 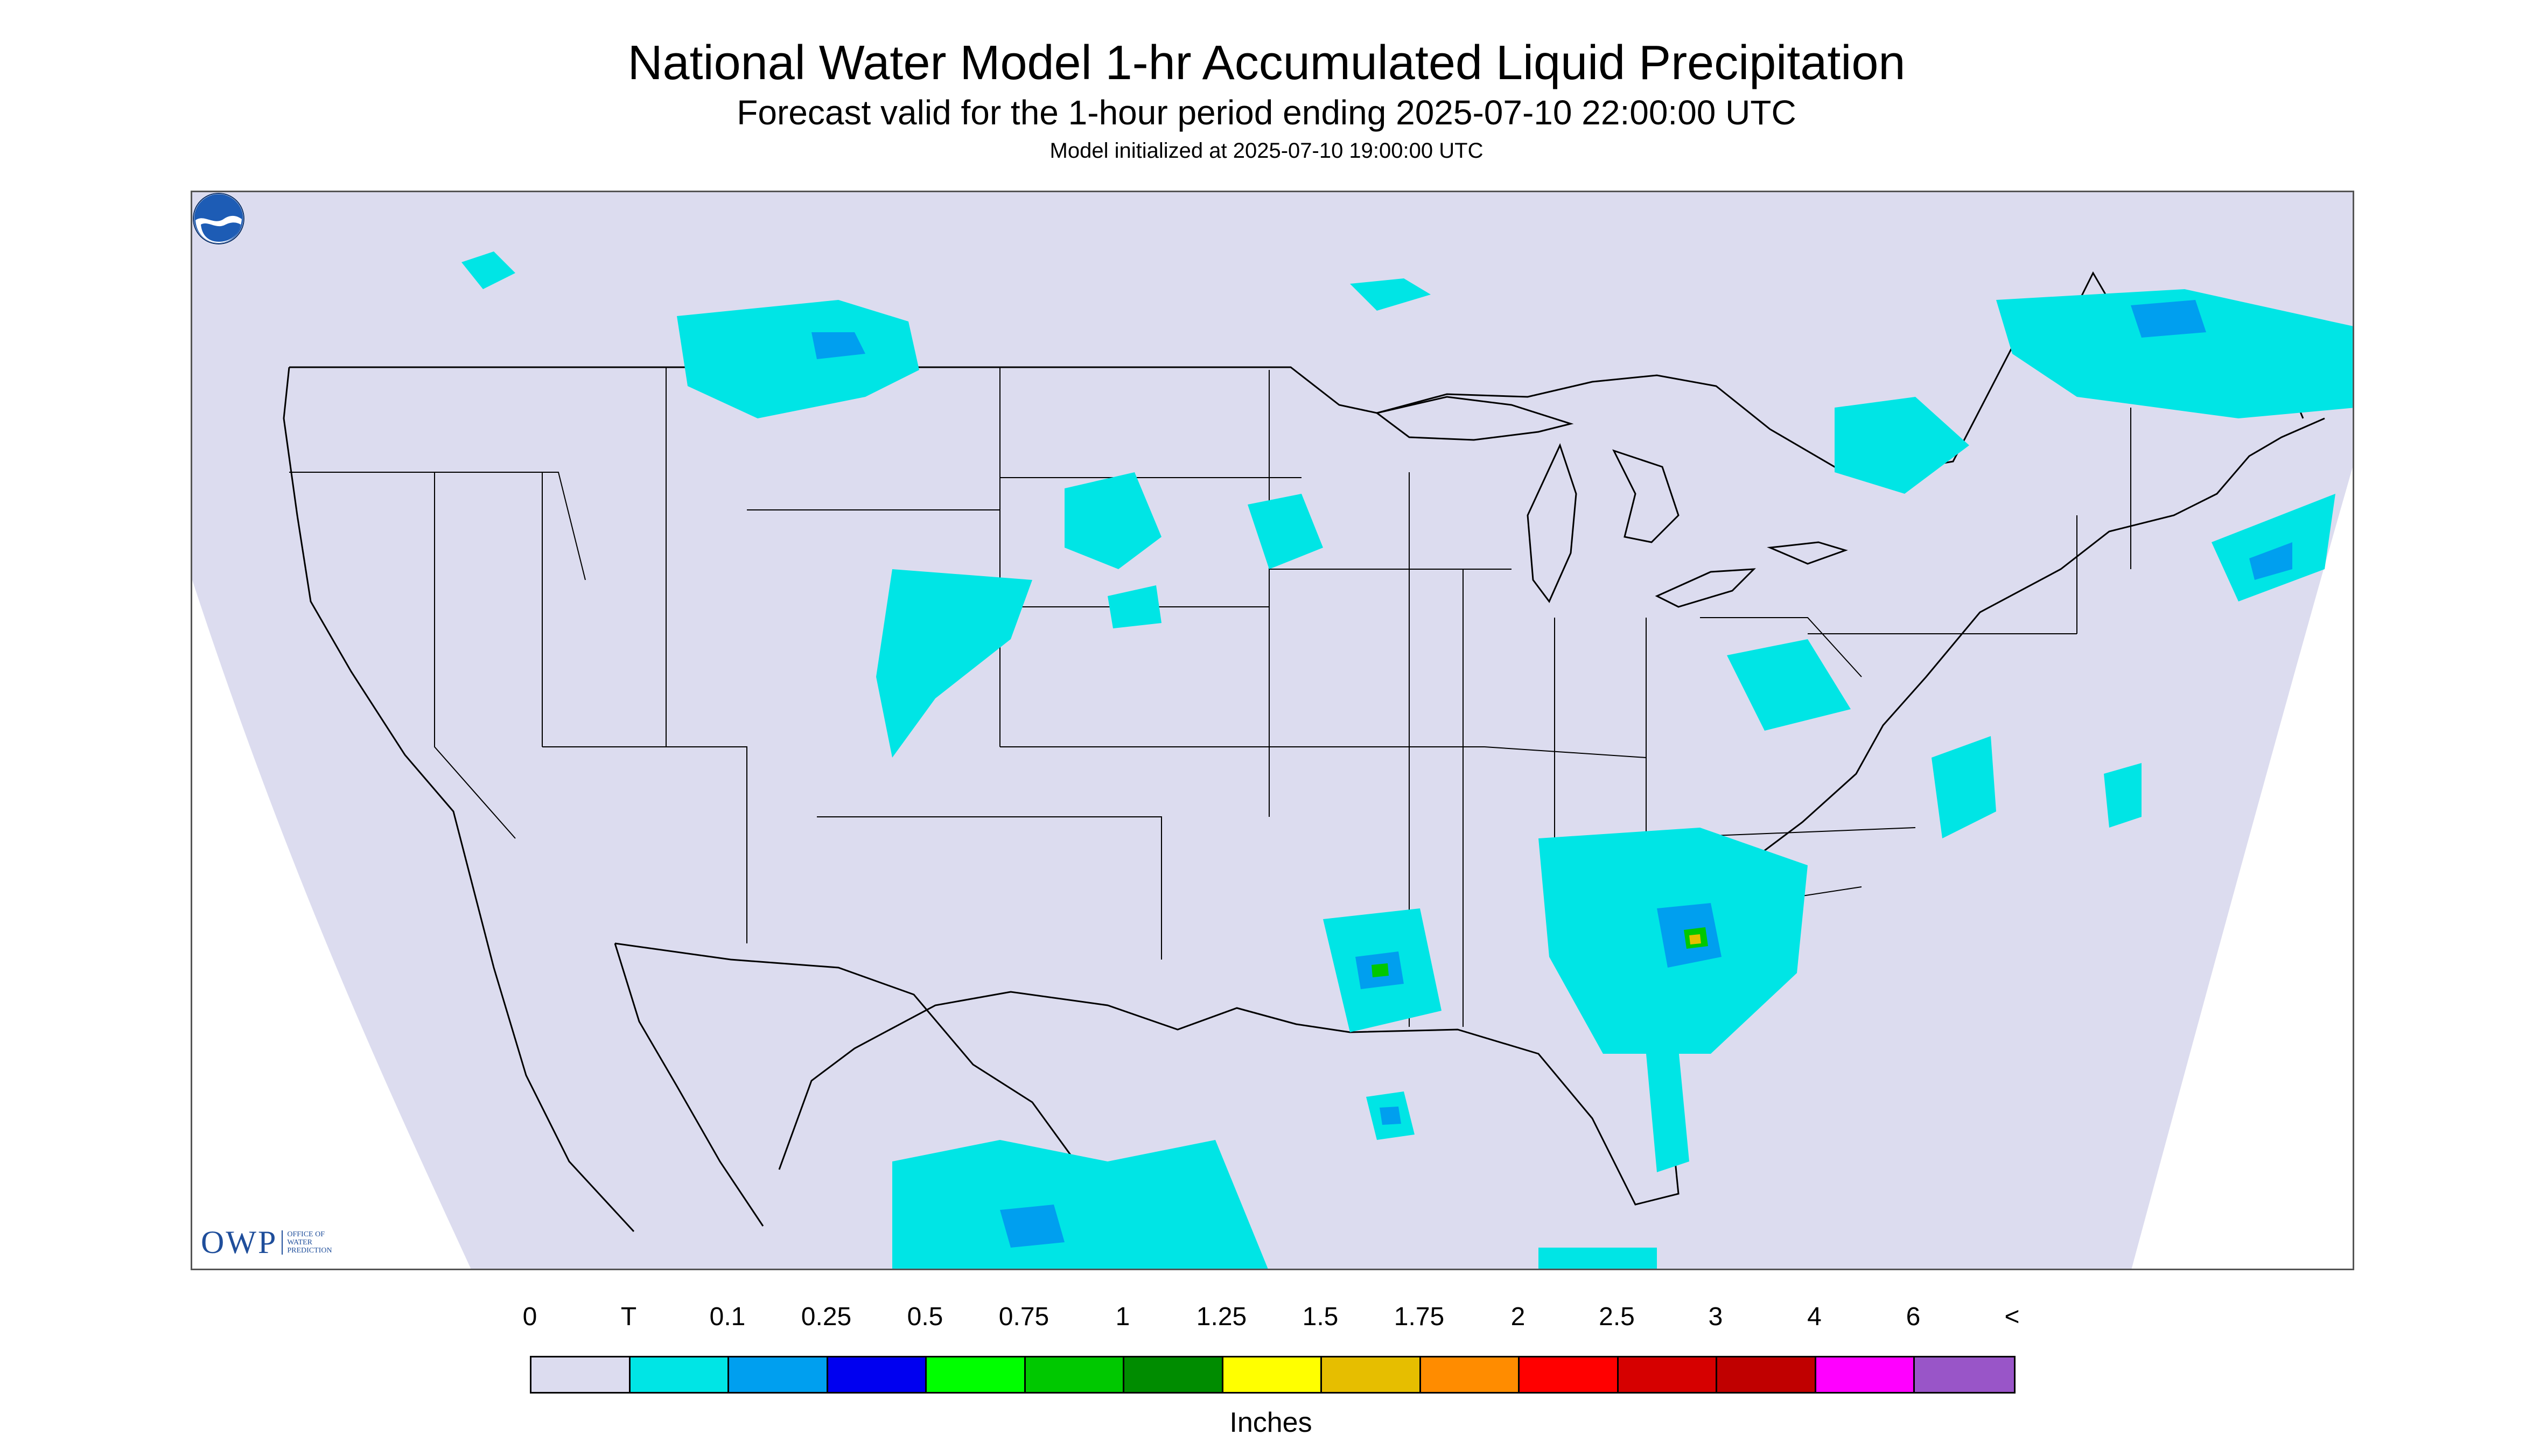 What do you see at coordinates (1420, 1317) in the screenshot?
I see `legend-label: 1.75` at bounding box center [1420, 1317].